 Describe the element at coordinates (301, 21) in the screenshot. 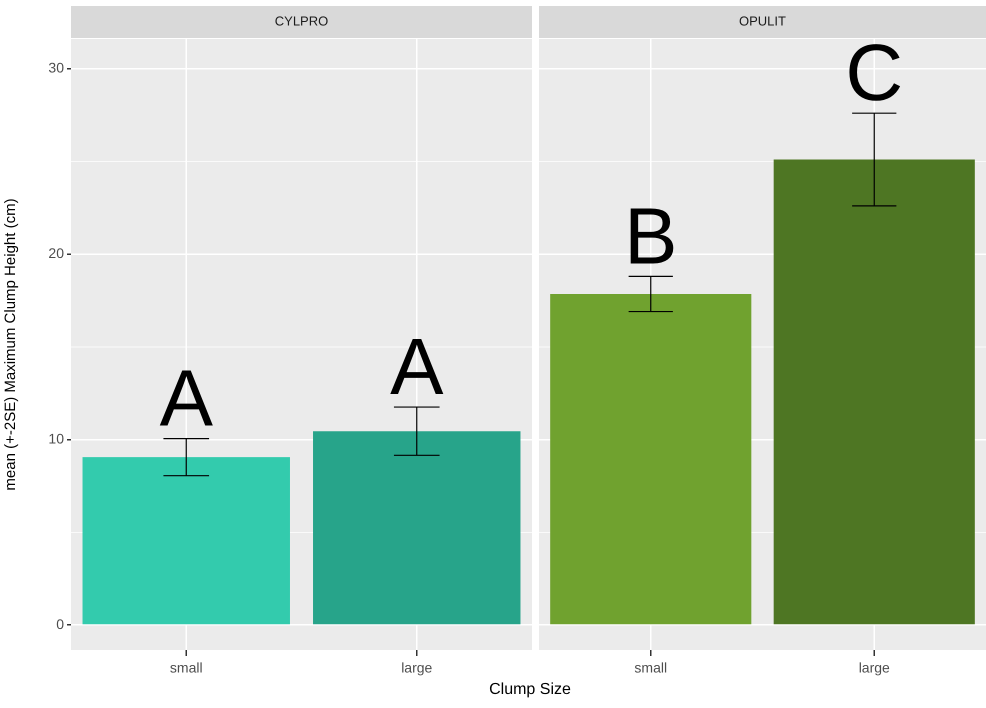

I see `chart-title: CYLPRO` at that location.